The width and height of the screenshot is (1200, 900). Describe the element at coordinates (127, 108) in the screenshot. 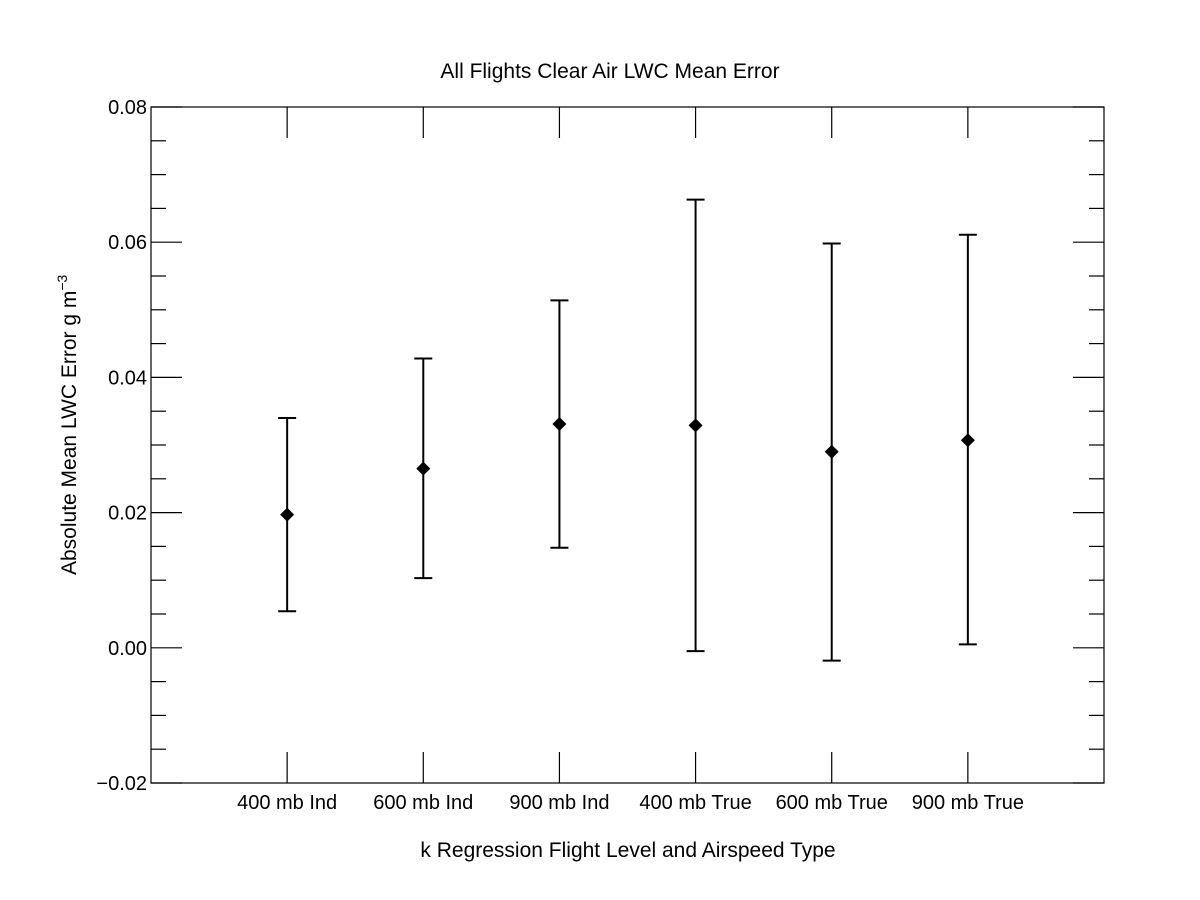

I see `y-tick-label: 0.08` at that location.